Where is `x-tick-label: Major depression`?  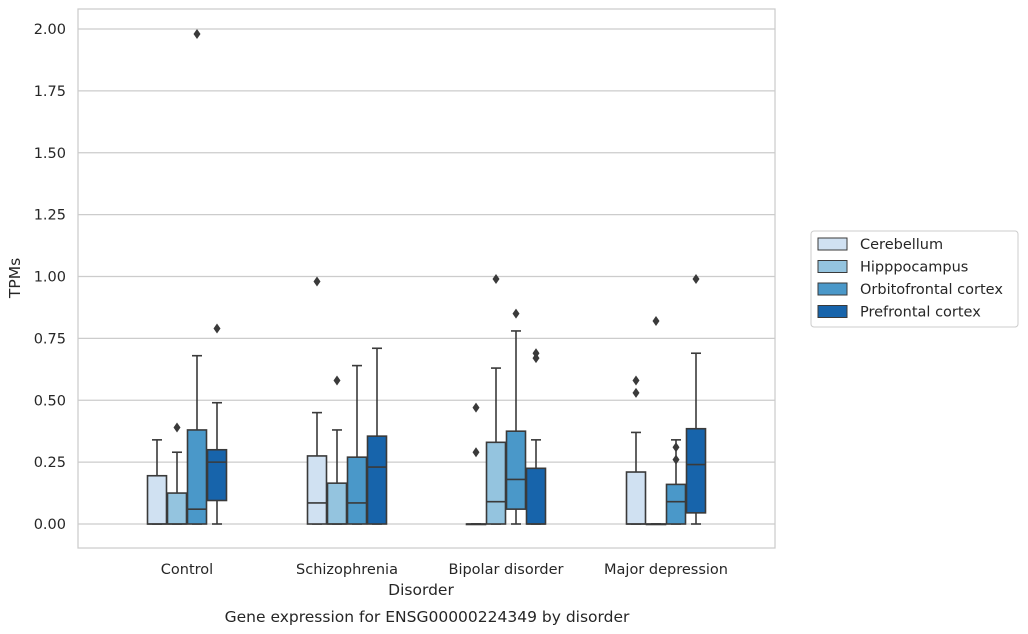
x-tick-label: Major depression is located at coordinates (666, 570).